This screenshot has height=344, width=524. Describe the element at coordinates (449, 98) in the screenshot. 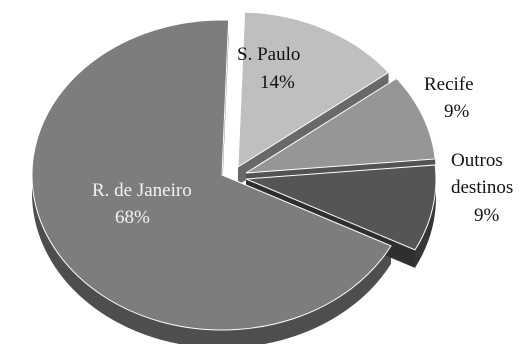

I see `slice-label-recife: Recife 9%` at that location.